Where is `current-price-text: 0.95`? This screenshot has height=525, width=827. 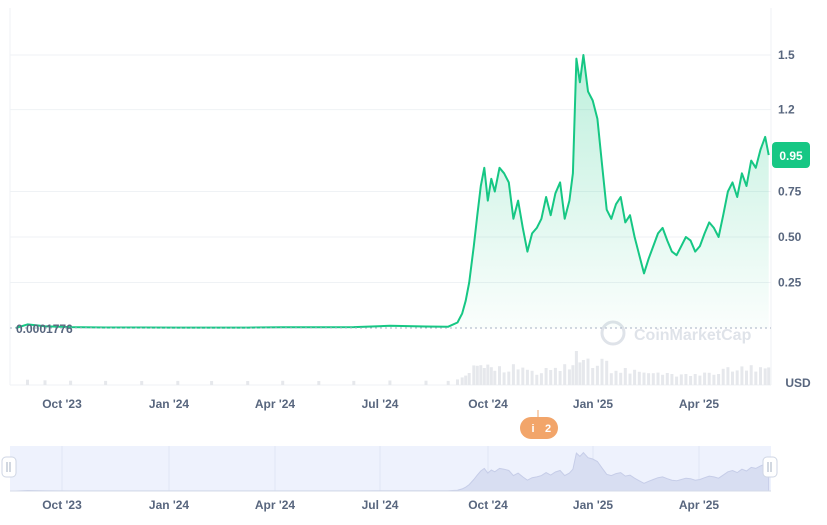 current-price-text: 0.95 is located at coordinates (791, 156).